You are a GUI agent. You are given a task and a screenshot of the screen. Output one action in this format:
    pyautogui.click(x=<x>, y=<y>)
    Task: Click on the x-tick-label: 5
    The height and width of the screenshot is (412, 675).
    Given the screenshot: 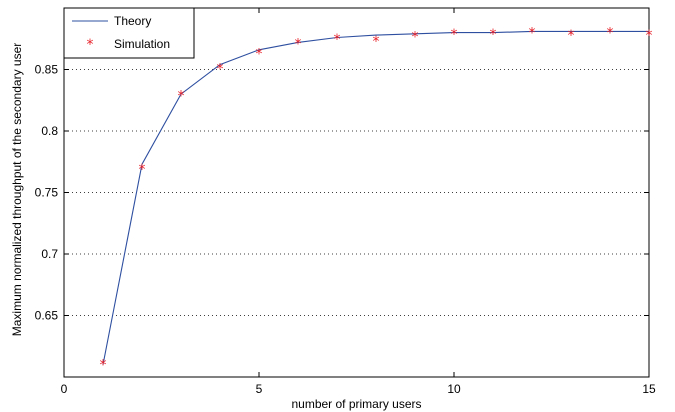 What is the action you would take?
    pyautogui.click(x=259, y=389)
    